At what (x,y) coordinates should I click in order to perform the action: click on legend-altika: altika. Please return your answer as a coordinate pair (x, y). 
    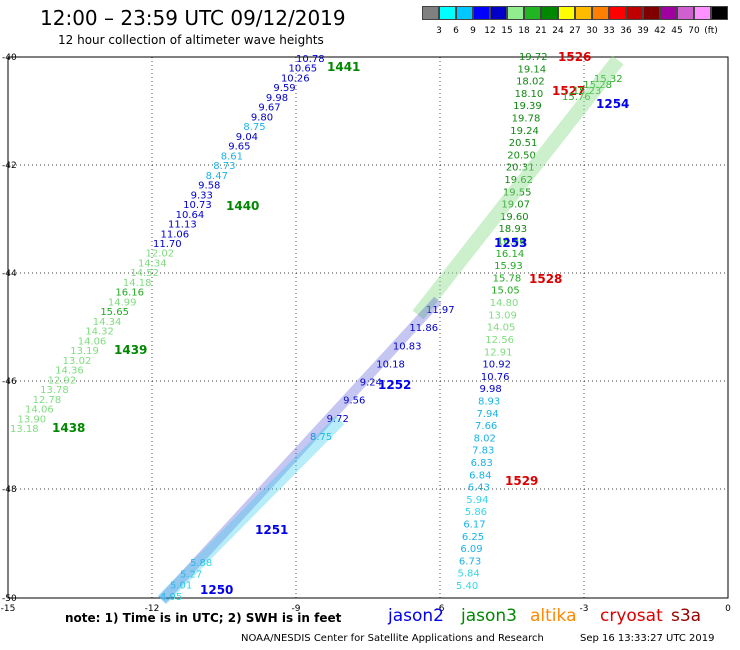
    Looking at the image, I should click on (553, 616).